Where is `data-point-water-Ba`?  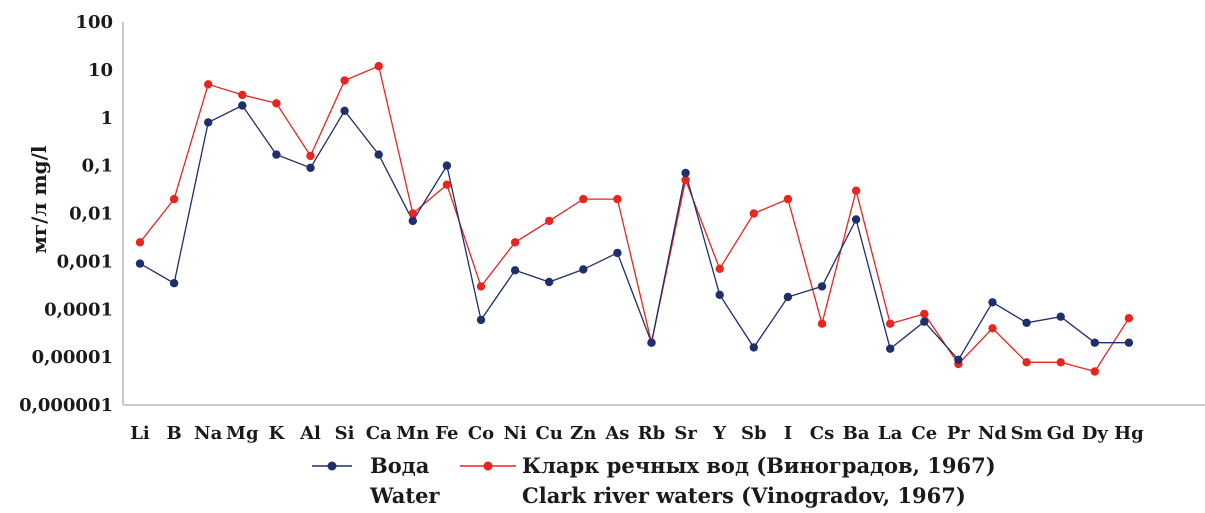 data-point-water-Ba is located at coordinates (856, 219).